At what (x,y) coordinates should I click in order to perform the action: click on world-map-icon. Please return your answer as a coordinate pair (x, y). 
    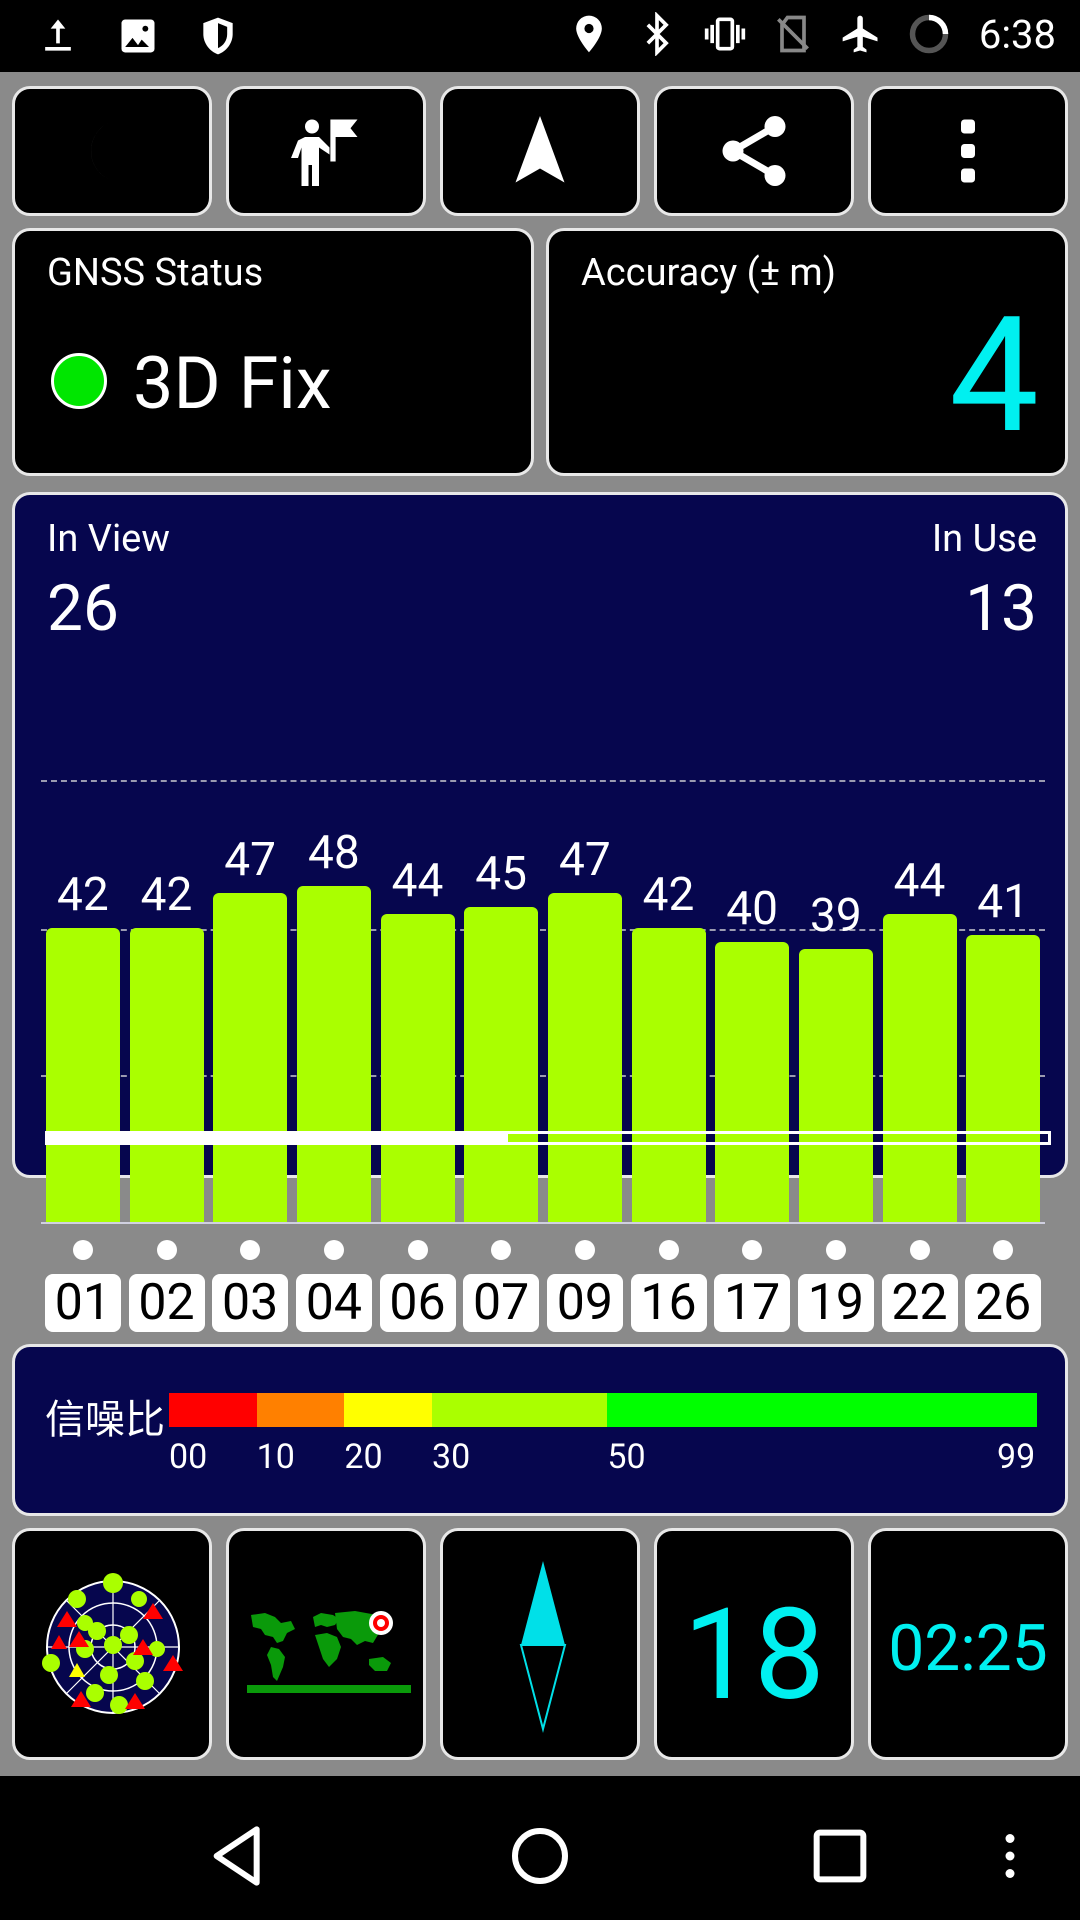
    Looking at the image, I should click on (328, 1652).